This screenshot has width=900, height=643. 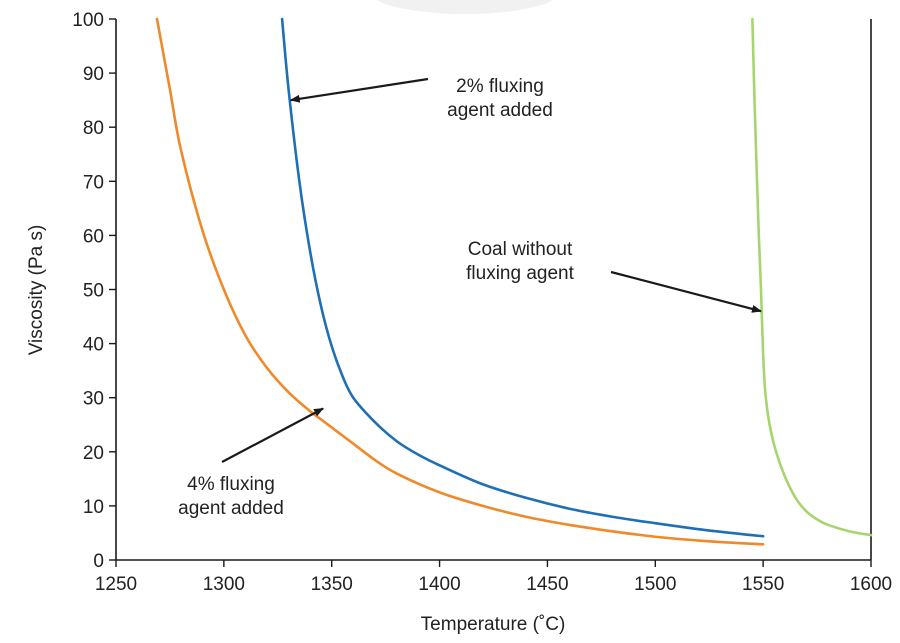 What do you see at coordinates (93, 399) in the screenshot?
I see `y-tick-label: 30` at bounding box center [93, 399].